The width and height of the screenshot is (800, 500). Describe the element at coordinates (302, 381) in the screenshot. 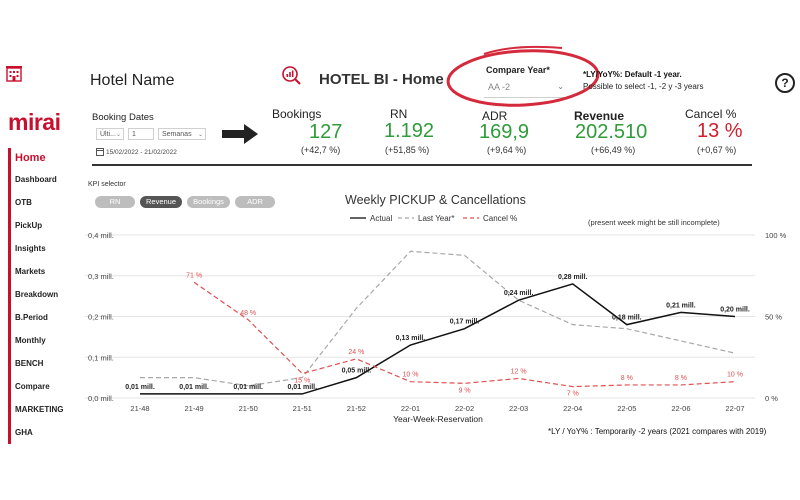

I see `data-label-cancel: 15 %` at that location.